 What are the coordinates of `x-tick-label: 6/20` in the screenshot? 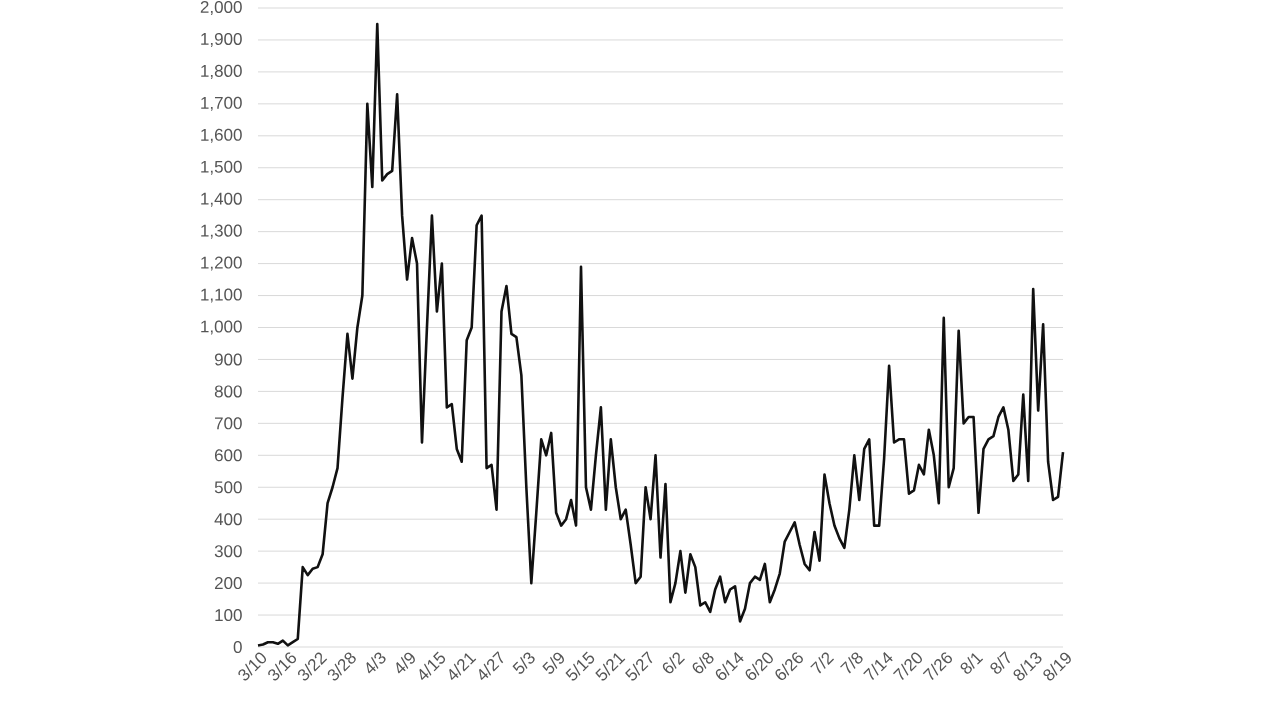 It's located at (759, 666).